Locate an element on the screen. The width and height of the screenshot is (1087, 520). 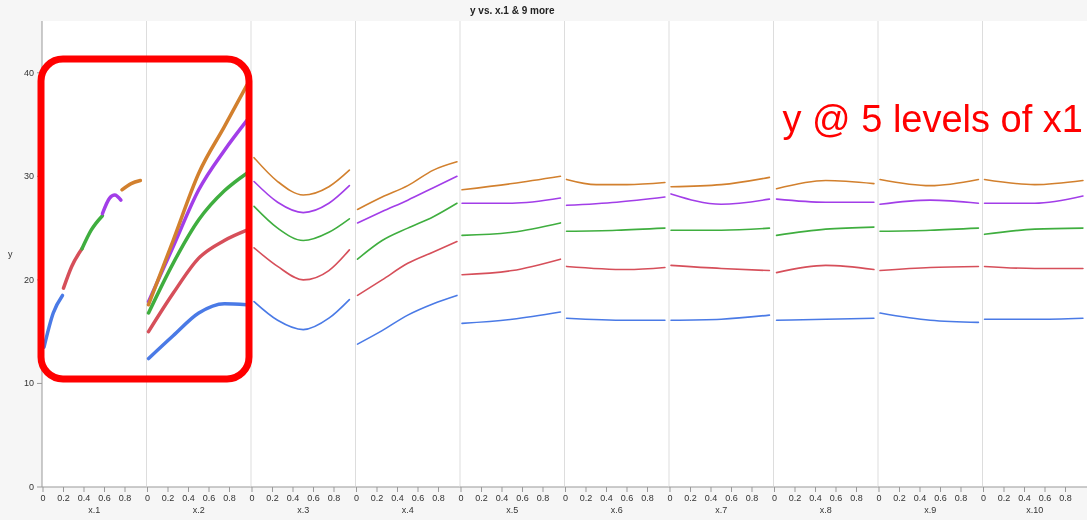
x-axis-title: x.4 is located at coordinates (407, 510).